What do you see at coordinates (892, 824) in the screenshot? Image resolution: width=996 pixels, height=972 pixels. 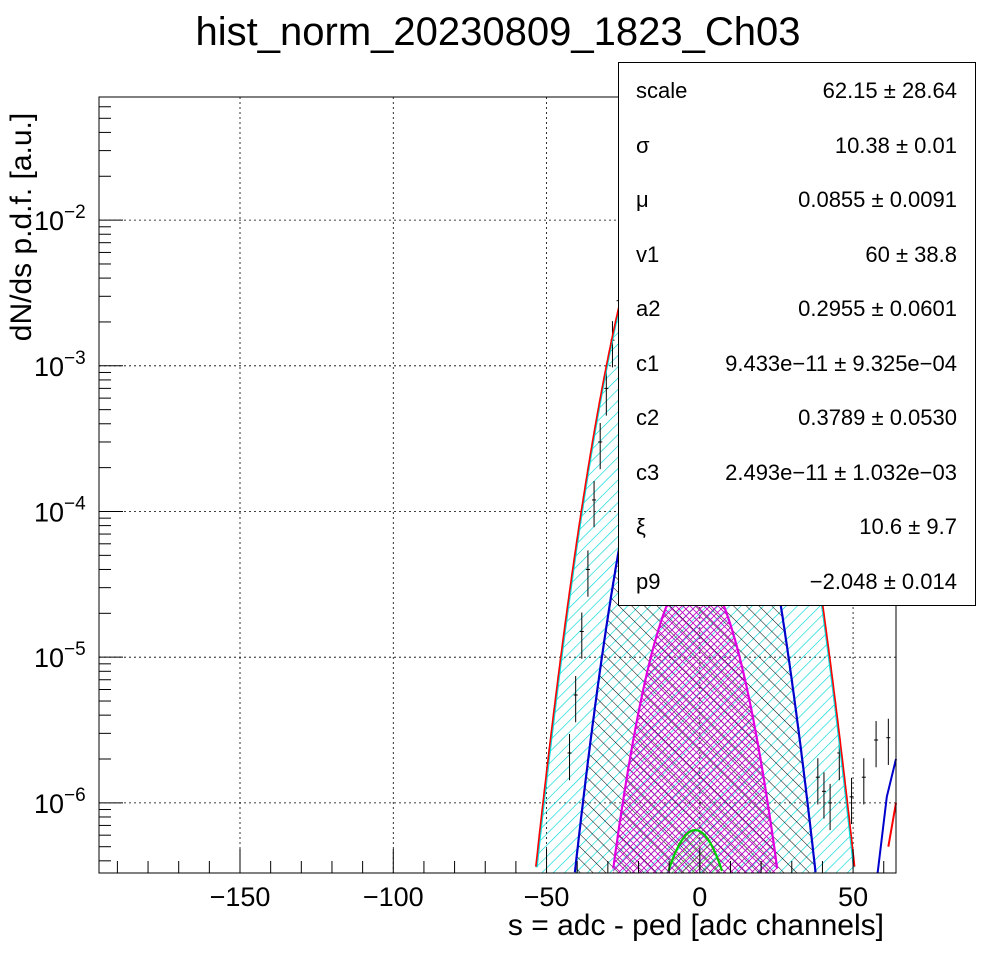 I see `second-peak-red` at bounding box center [892, 824].